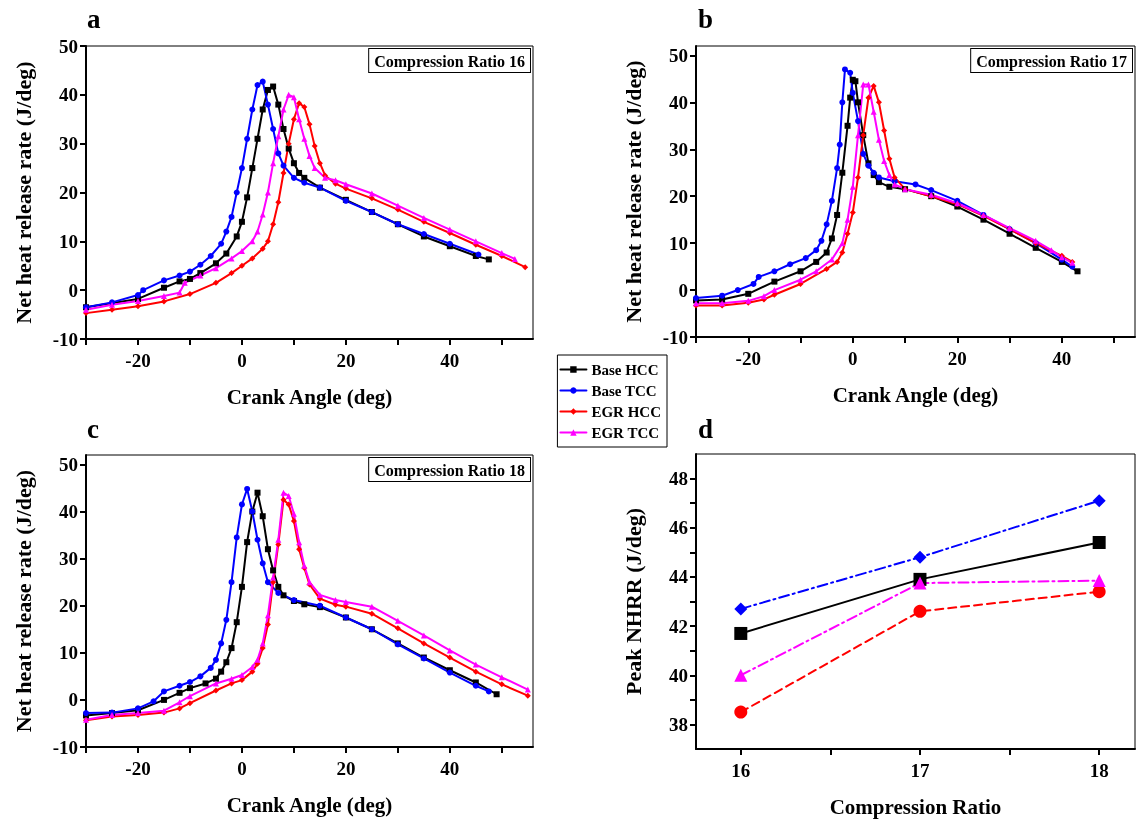  Describe the element at coordinates (633, 601) in the screenshot. I see `y-axis-title: Peak NHRR (J/deg)` at that location.